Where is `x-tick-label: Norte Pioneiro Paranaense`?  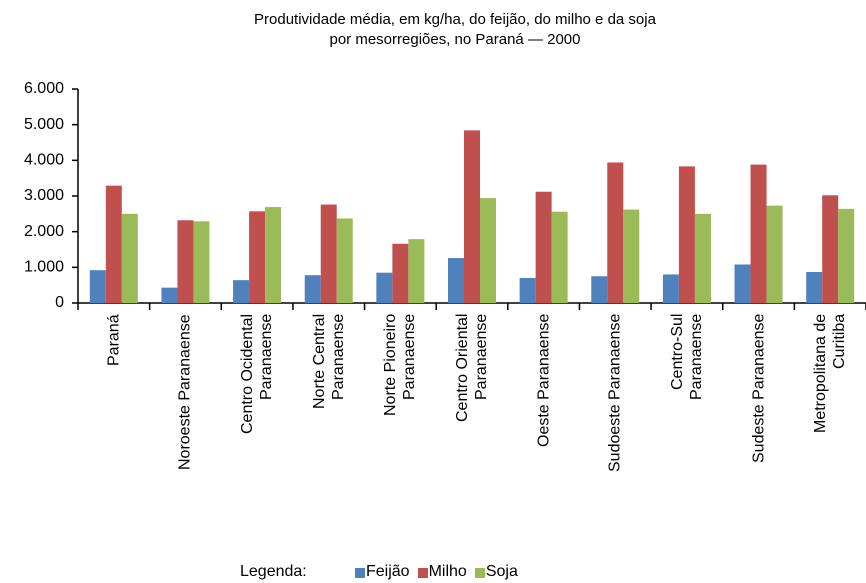
x-tick-label: Norte Pioneiro Paranaense is located at coordinates (400, 365).